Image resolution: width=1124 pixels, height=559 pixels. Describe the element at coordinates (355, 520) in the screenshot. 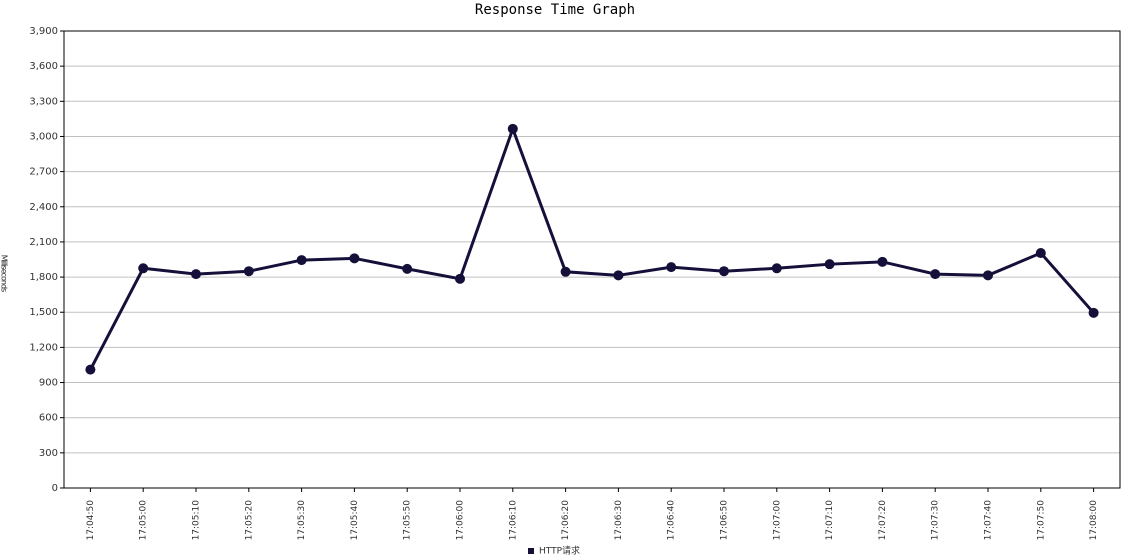

I see `x-tick-label: 17:05:40` at that location.